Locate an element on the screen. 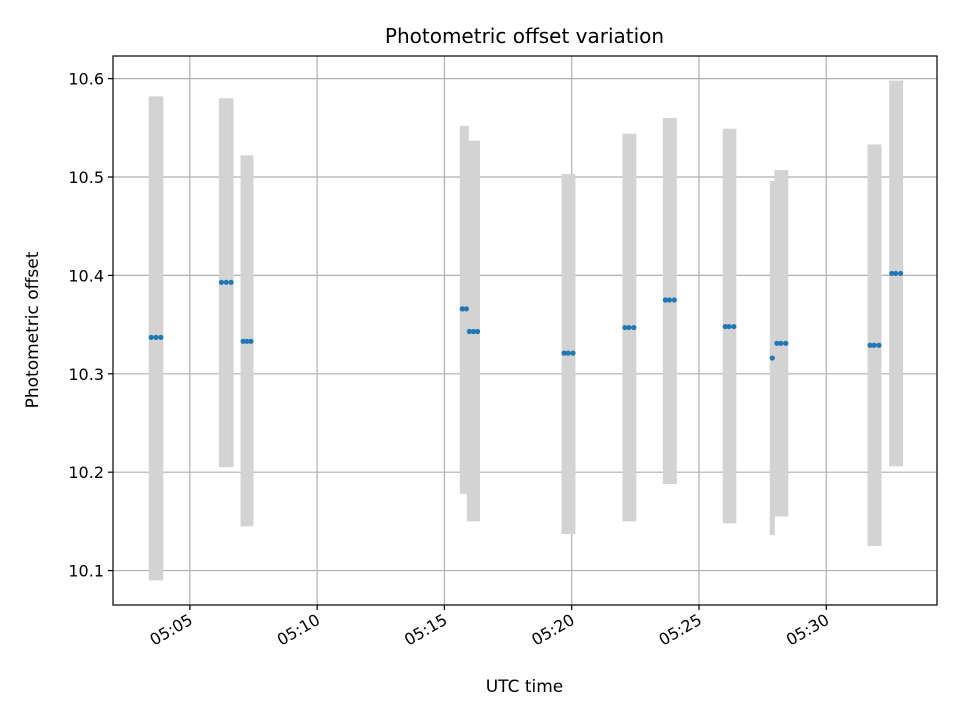  x-axis-label: UTC time is located at coordinates (525, 687).